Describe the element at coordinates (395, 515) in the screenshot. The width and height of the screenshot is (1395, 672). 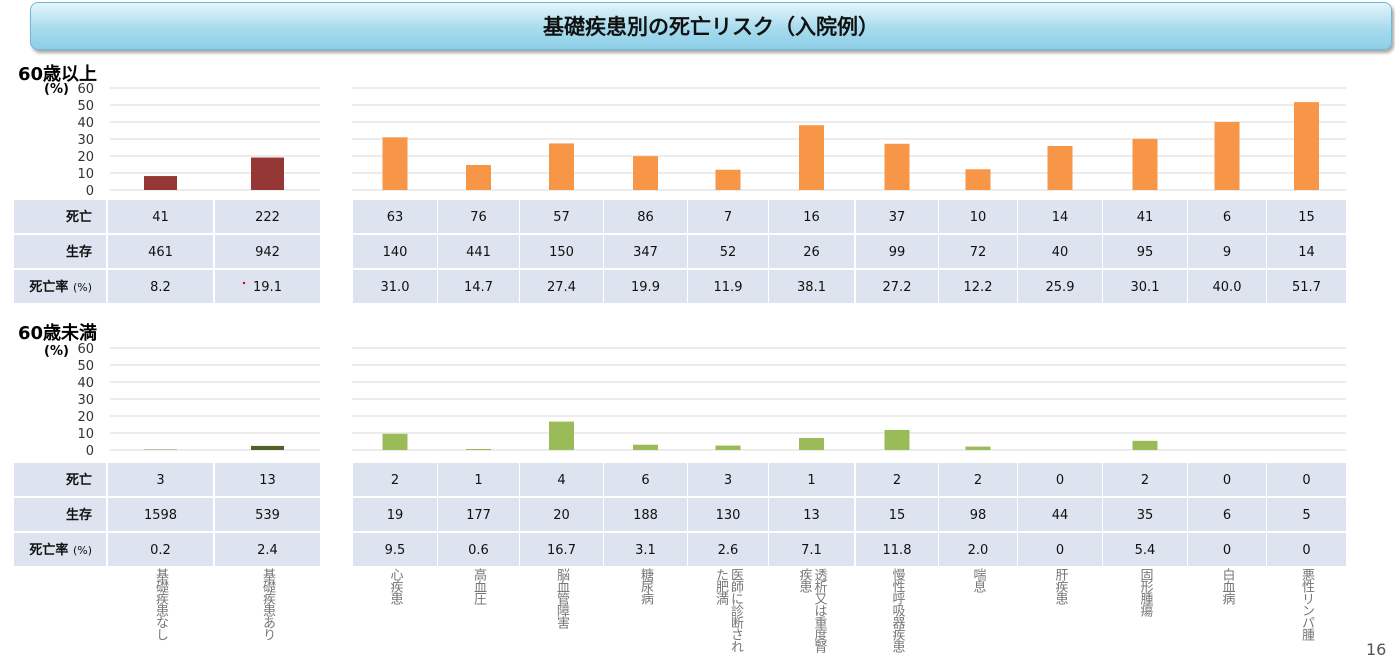
I see `table-value-survivors-under60: 19` at that location.